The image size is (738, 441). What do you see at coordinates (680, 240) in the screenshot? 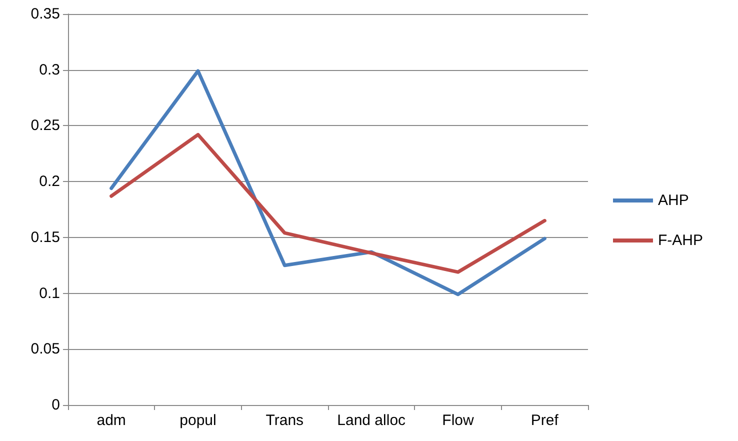
I see `legend-label: F-AHP` at bounding box center [680, 240].